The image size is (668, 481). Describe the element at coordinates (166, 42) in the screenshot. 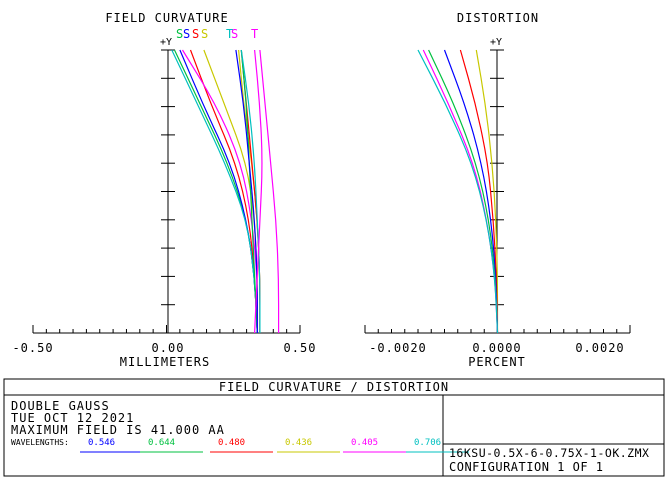

I see `field-curvature-y-axis-label: +Y` at that location.